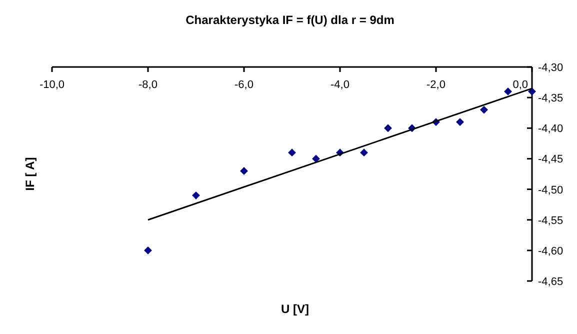 The height and width of the screenshot is (334, 577). I want to click on x-tick-label: -8,0, so click(148, 85).